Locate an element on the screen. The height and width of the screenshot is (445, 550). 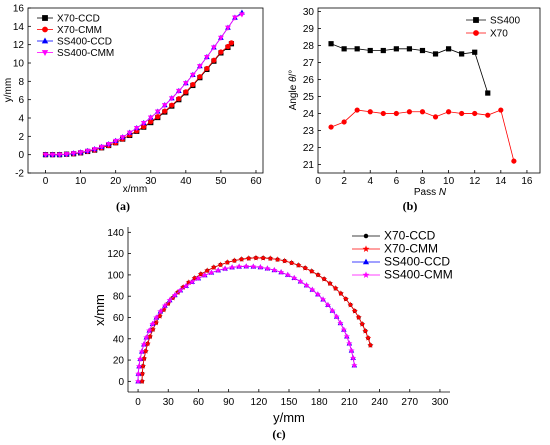
x-tick-label: 120 is located at coordinates (258, 402).